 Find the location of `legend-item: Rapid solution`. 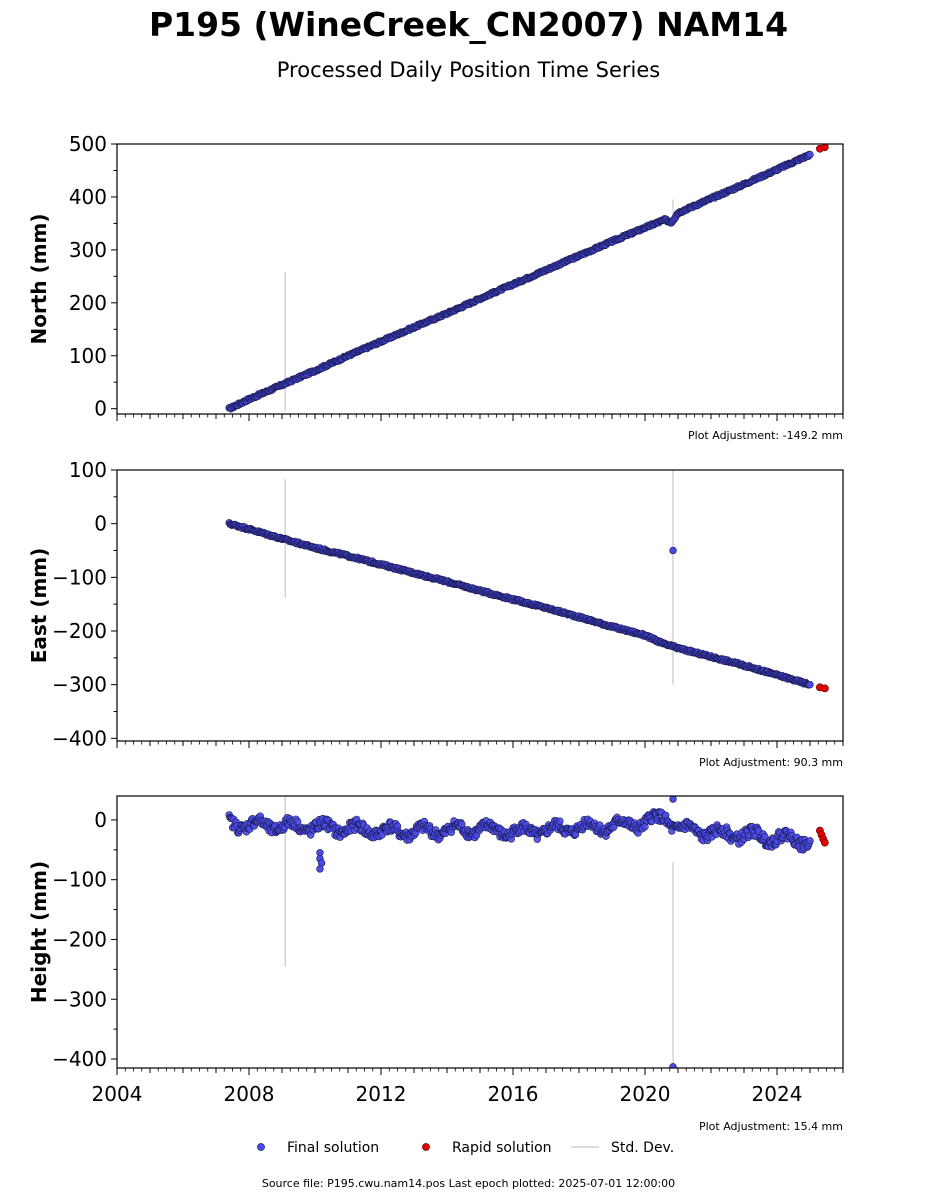

legend-item: Rapid solution is located at coordinates (487, 1148).